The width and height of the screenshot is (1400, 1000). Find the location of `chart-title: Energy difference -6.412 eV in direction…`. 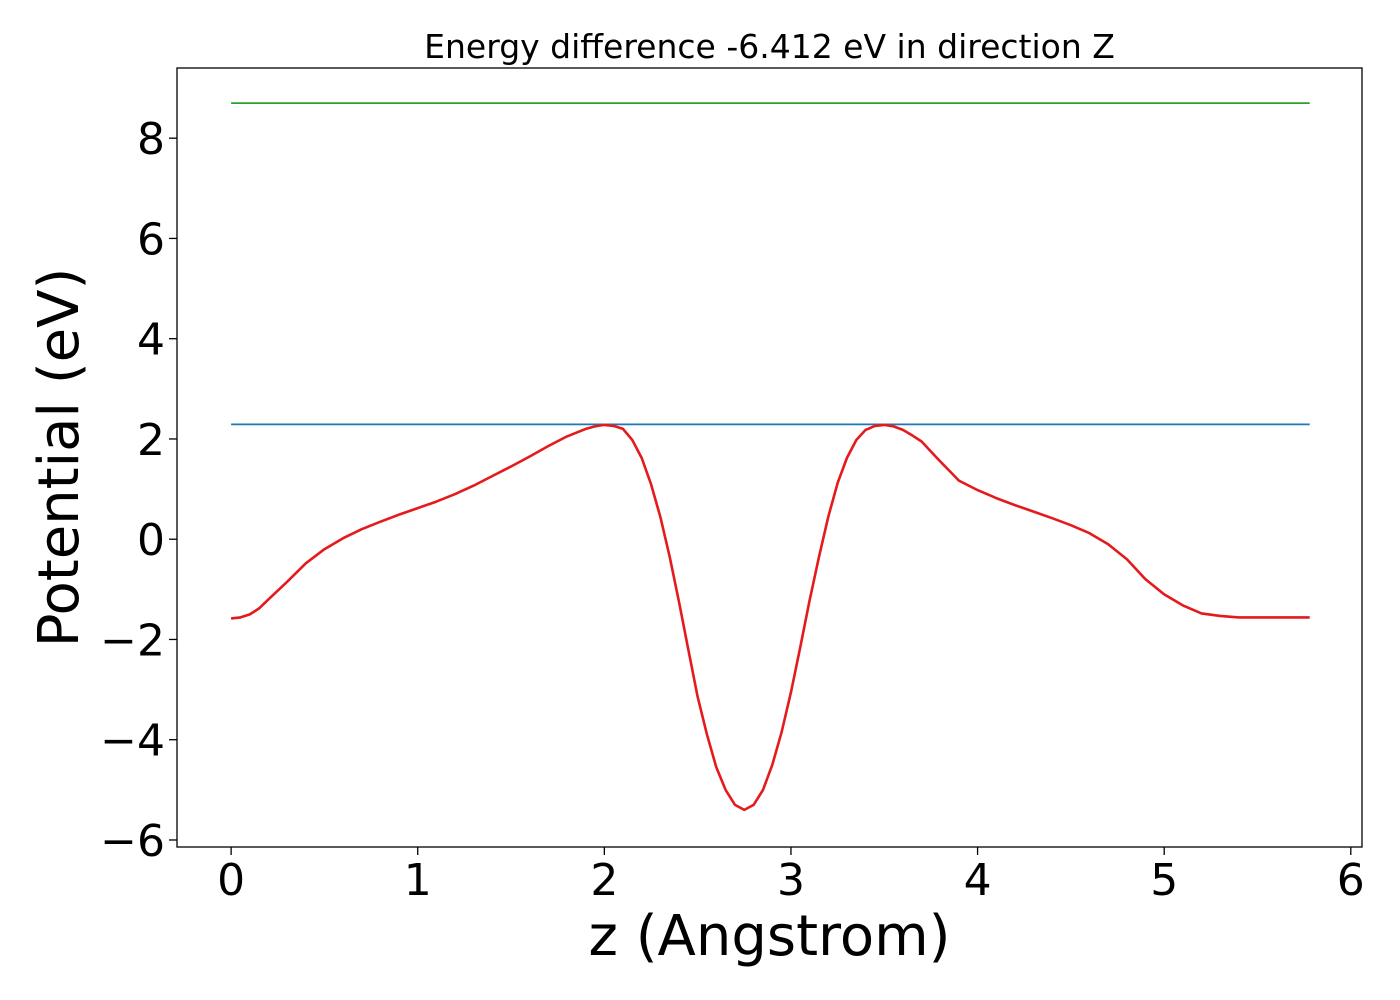

chart-title: Energy difference -6.412 eV in direction… is located at coordinates (769, 46).